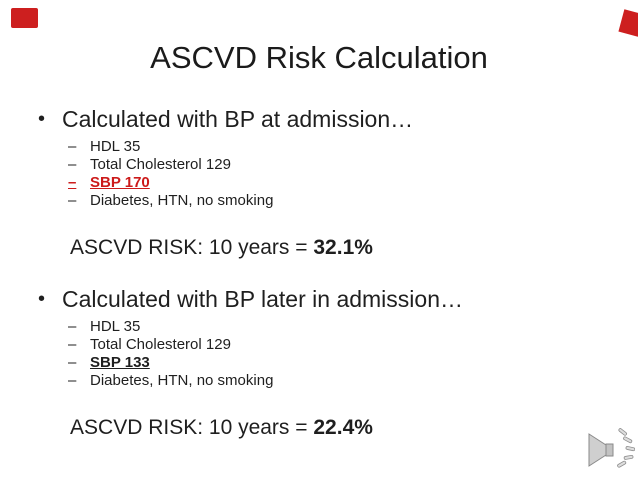 The width and height of the screenshot is (638, 478). Describe the element at coordinates (24, 18) in the screenshot. I see `red-corner-marker-left` at that location.